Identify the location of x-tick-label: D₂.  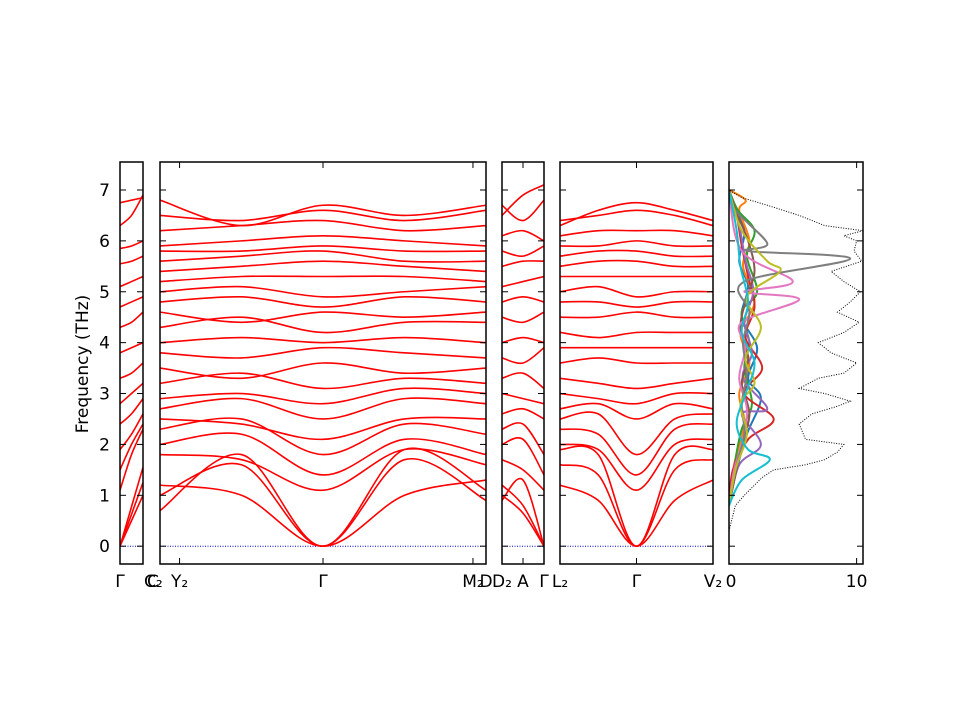
(502, 582).